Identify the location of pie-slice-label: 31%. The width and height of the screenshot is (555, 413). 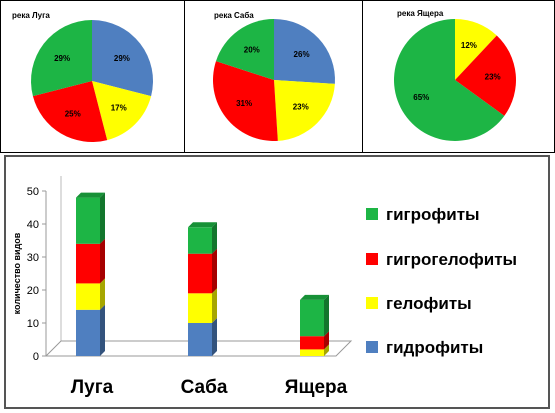
(244, 103).